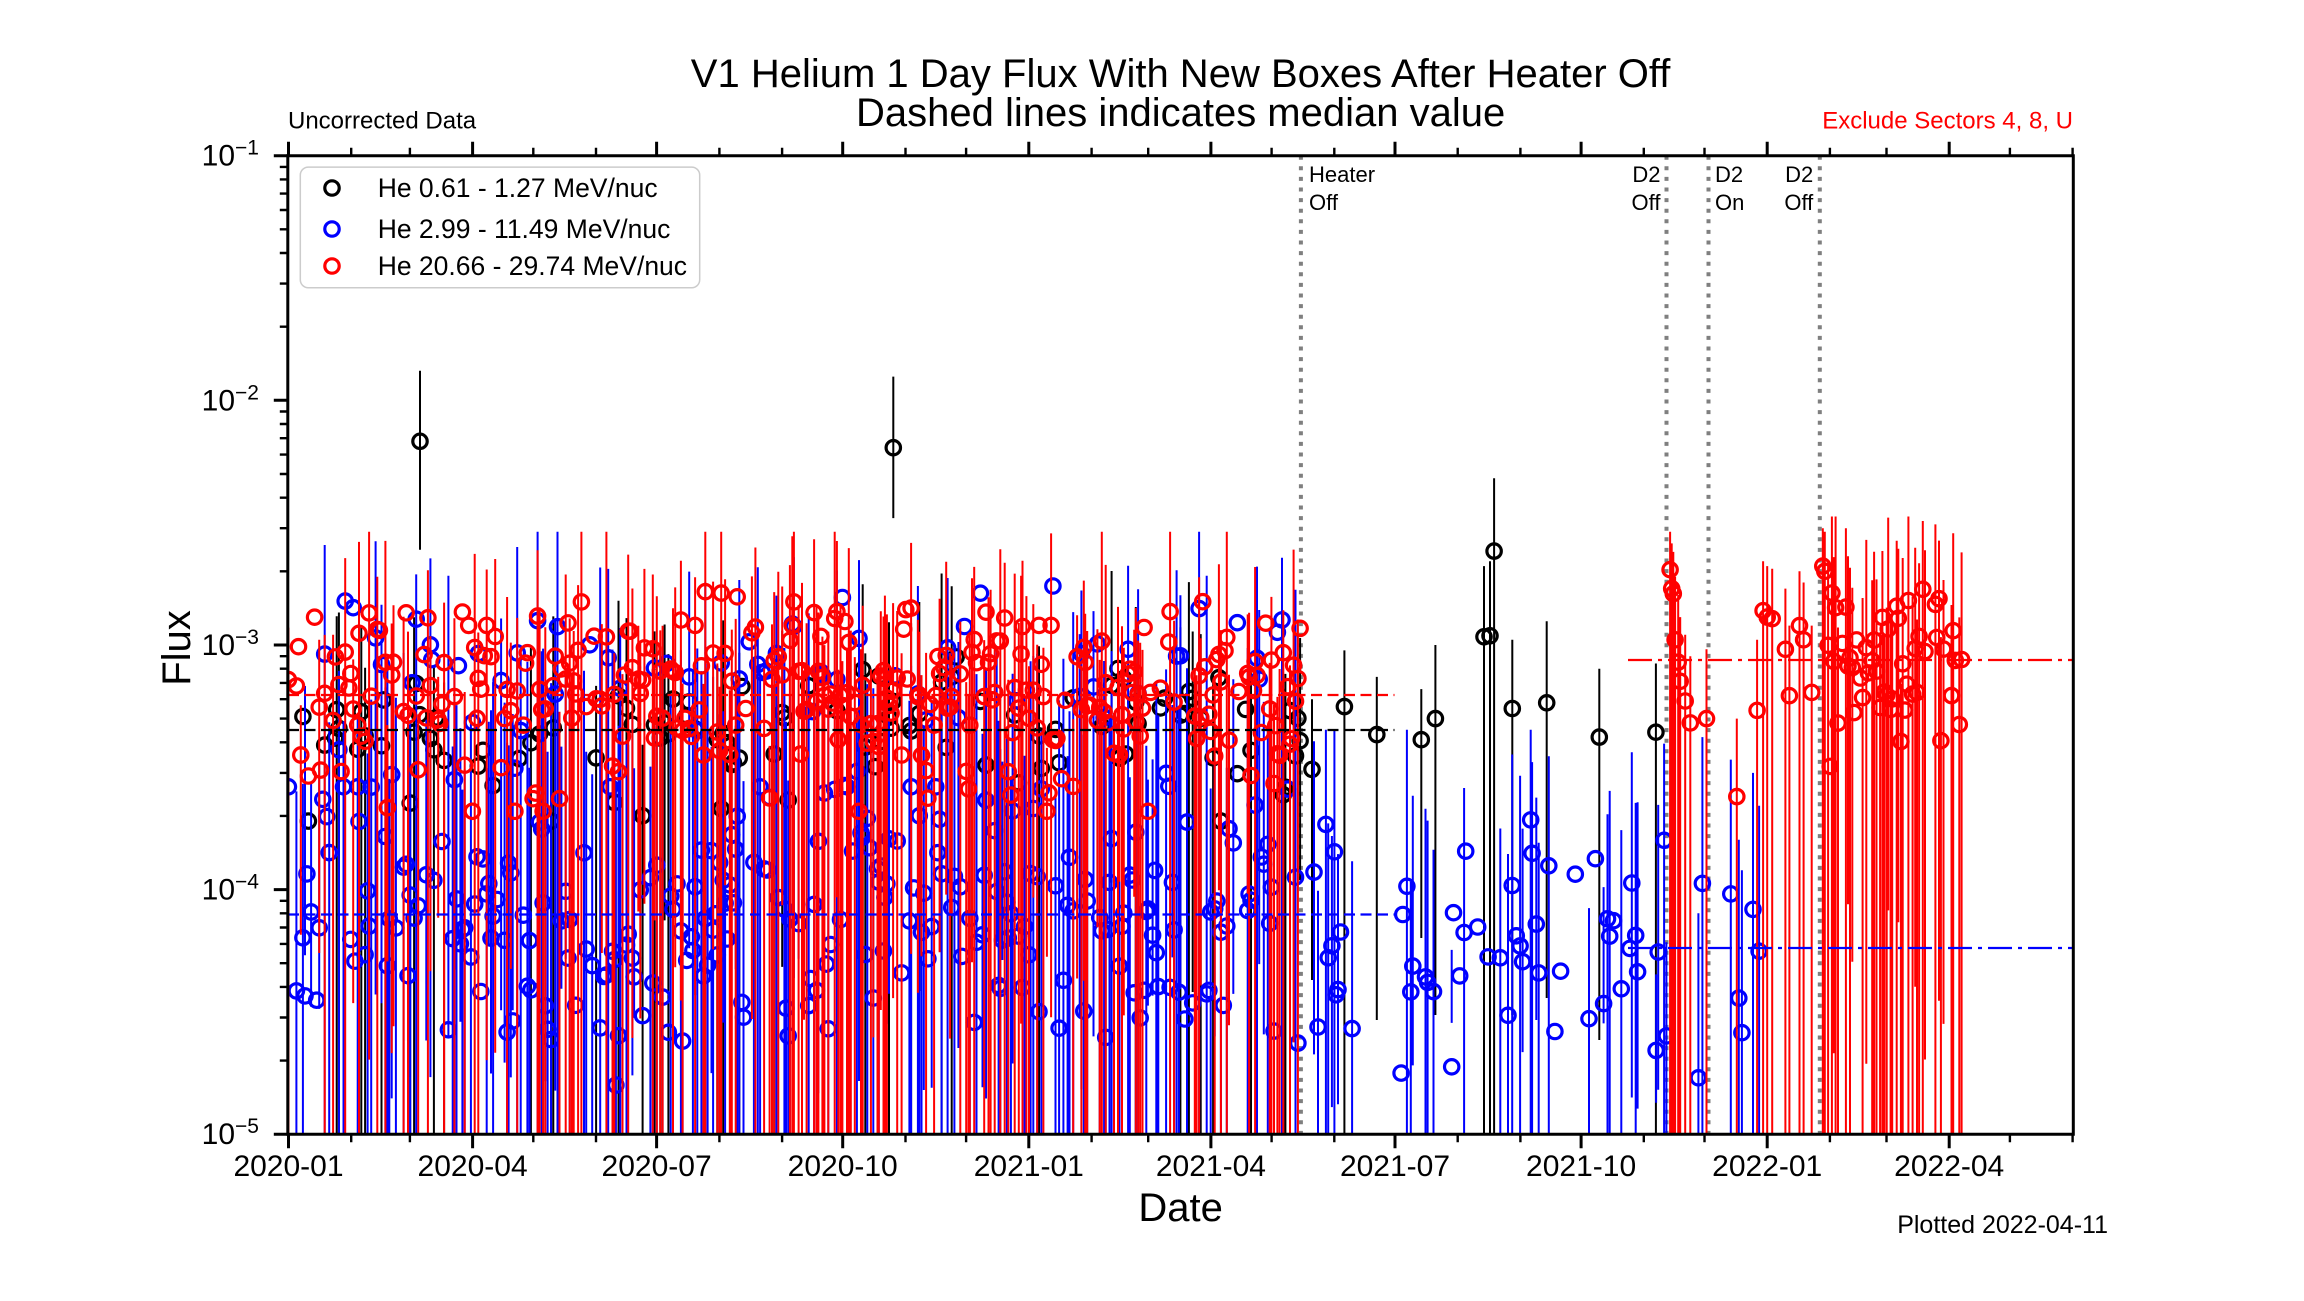 This screenshot has width=2304, height=1301. Describe the element at coordinates (230, 399) in the screenshot. I see `svg-text: 10⁻²` at that location.